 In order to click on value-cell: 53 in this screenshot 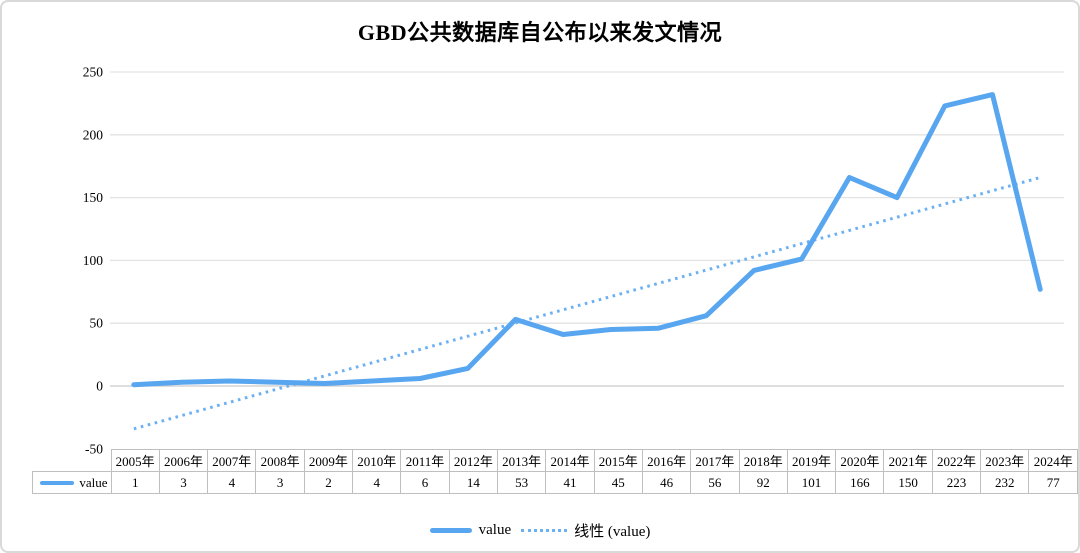, I will do `click(521, 482)`.